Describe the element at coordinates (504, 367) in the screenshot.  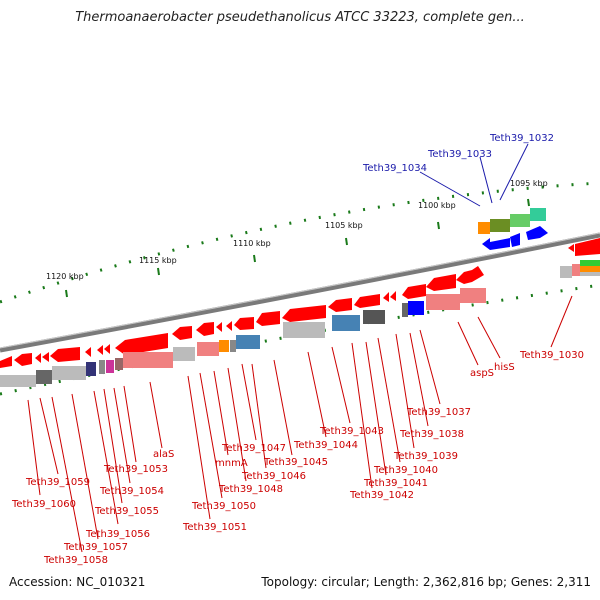
I see `gene-label: hisS` at that location.